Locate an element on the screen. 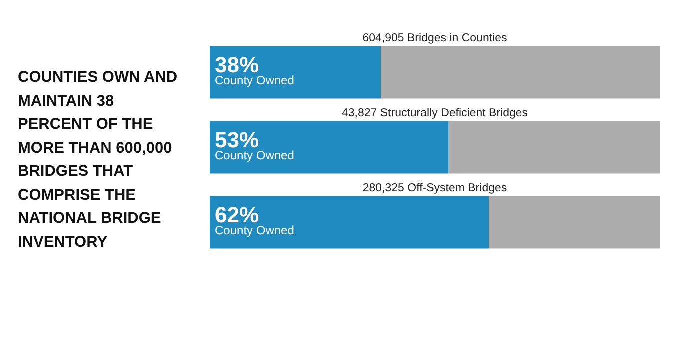  y-tick-label: 280,325 Off-System Bridges is located at coordinates (435, 188).